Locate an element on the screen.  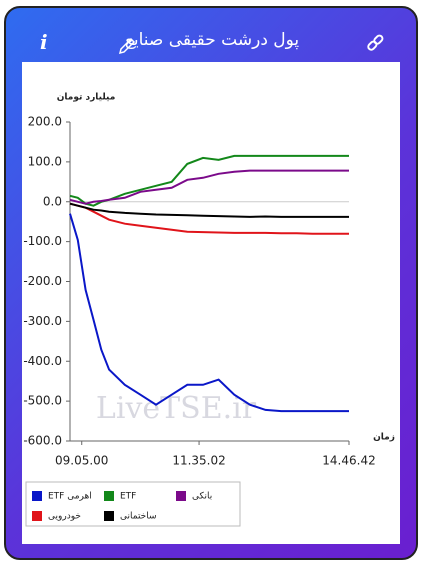
y-tick-label: -100.0 is located at coordinates (42, 241).